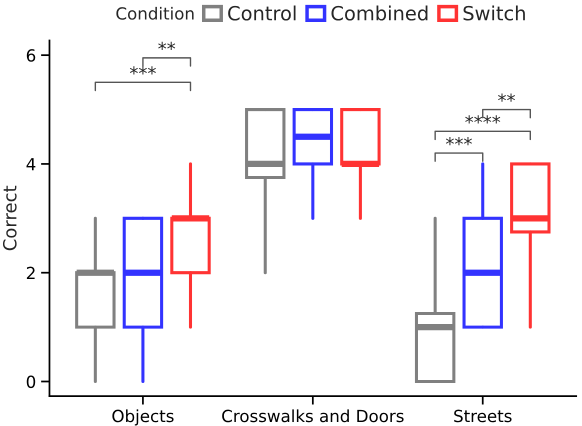 The height and width of the screenshot is (426, 582). What do you see at coordinates (155, 13) in the screenshot?
I see `legend-title: Condition` at bounding box center [155, 13].